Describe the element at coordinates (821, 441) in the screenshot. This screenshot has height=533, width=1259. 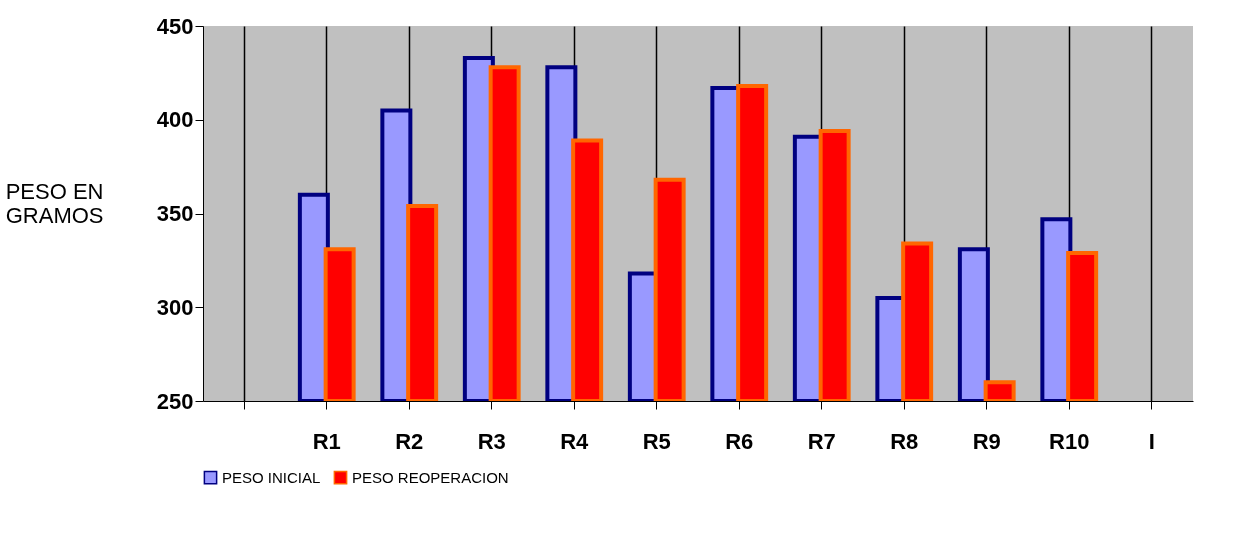
I see `x-tick-label: R7` at that location.